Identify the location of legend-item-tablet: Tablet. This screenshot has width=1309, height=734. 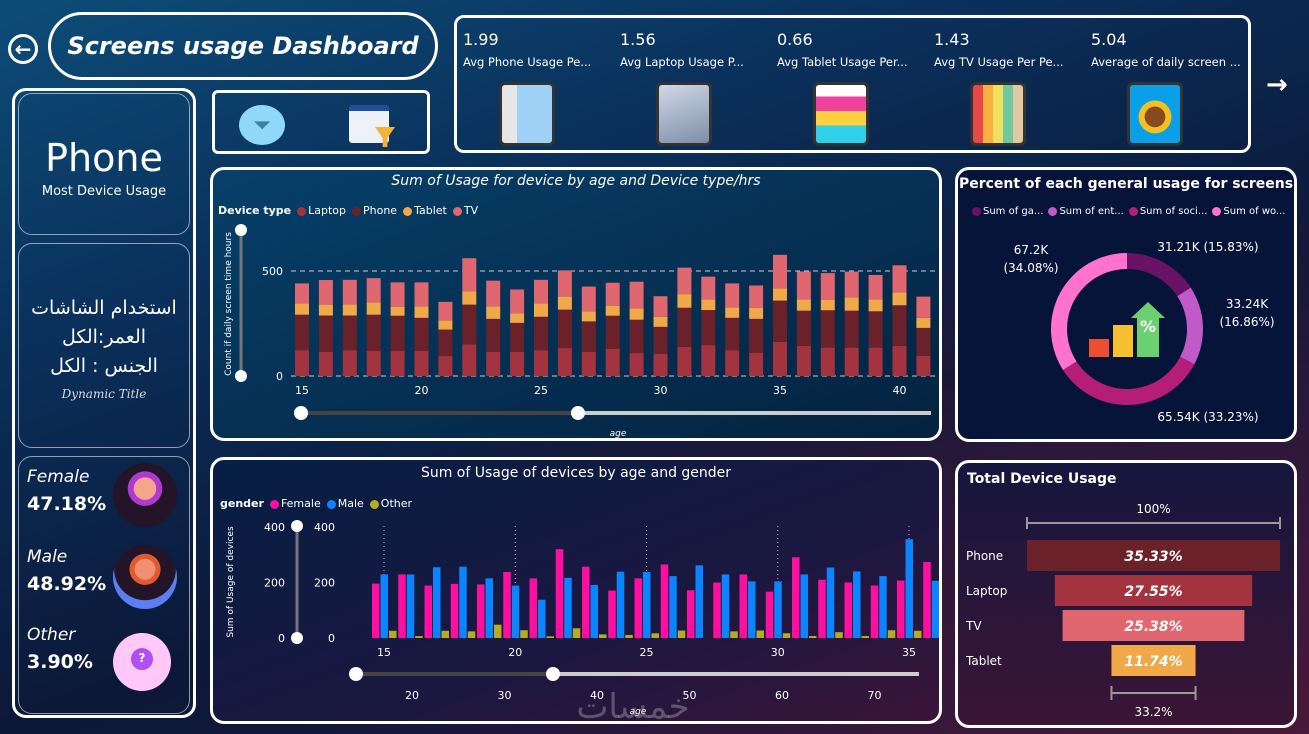
(425, 210).